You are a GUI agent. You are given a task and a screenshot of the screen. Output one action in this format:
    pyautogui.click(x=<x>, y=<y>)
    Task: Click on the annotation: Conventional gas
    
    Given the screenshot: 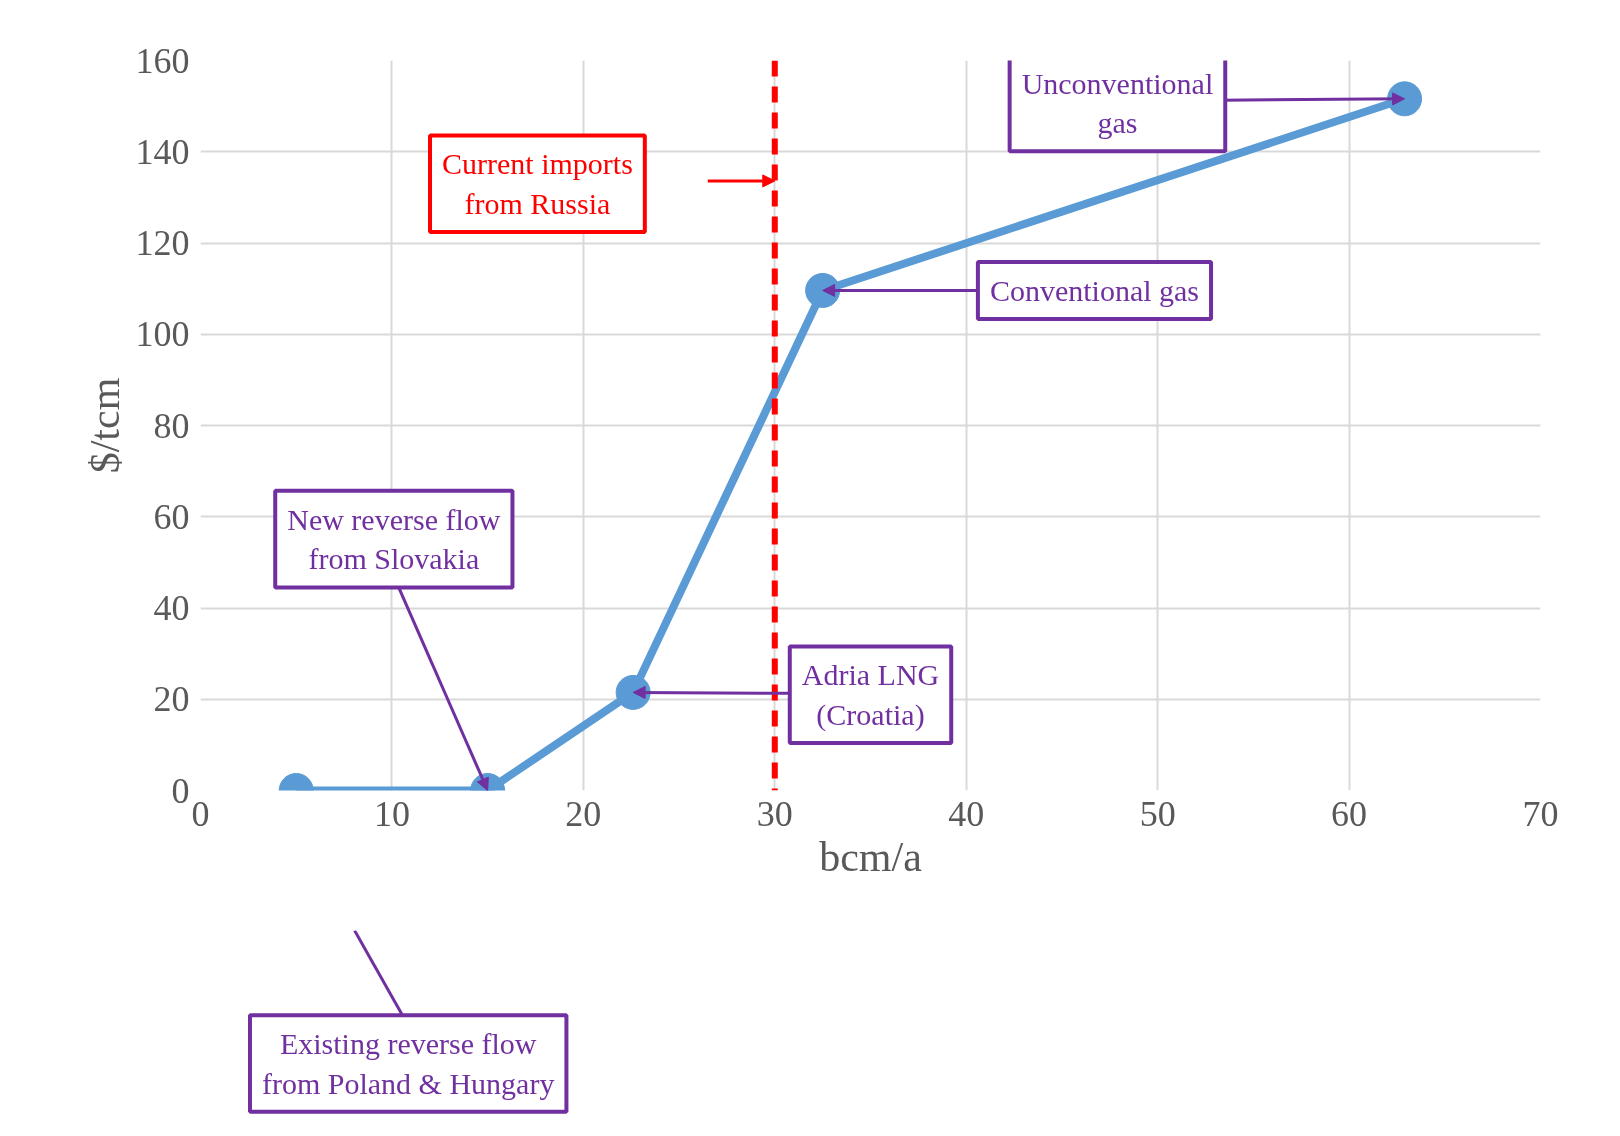 What is the action you would take?
    pyautogui.click(x=1094, y=290)
    